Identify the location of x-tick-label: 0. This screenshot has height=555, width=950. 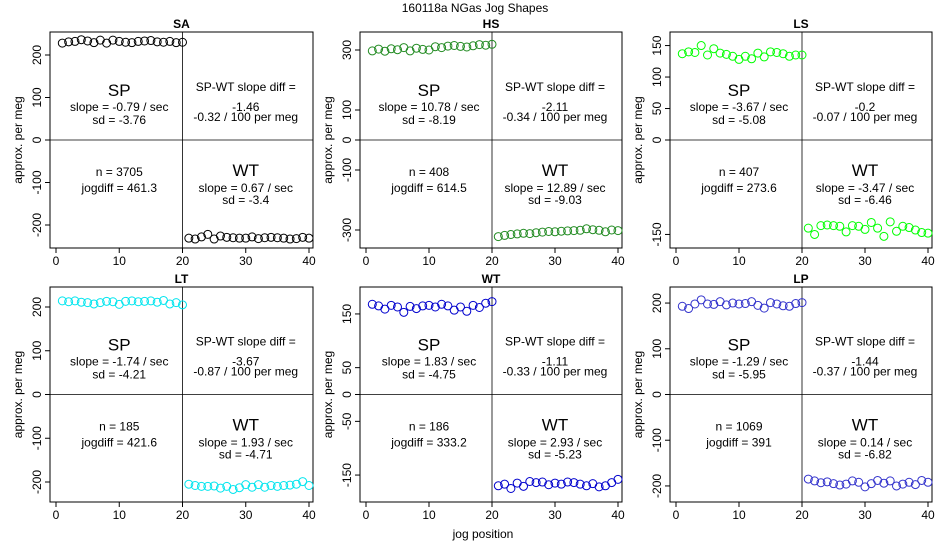
(56, 261).